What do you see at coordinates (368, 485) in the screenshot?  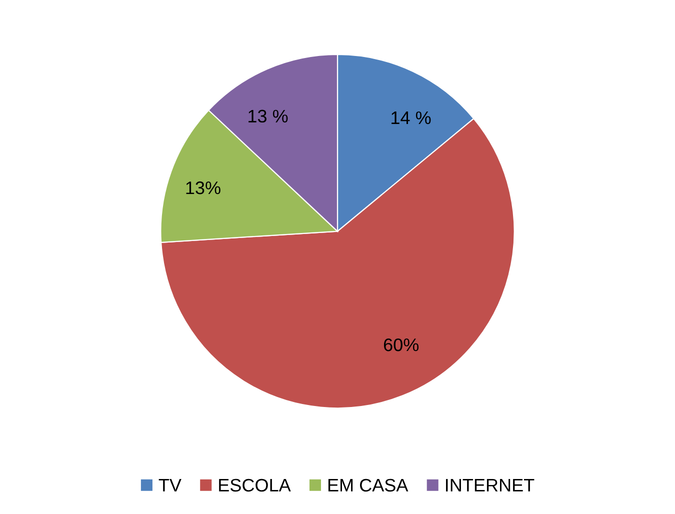 I see `legend-label: EM CASA` at bounding box center [368, 485].